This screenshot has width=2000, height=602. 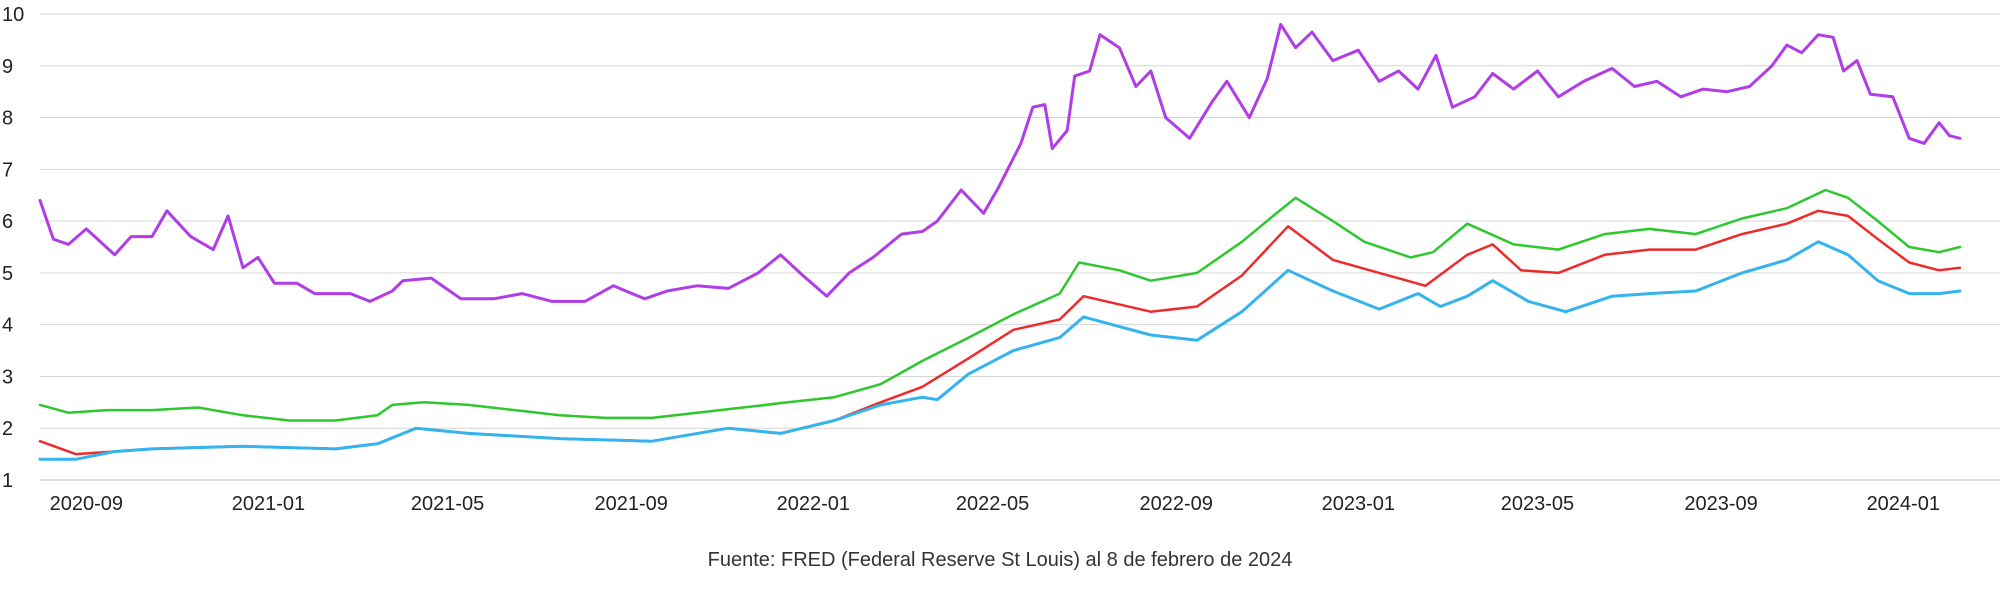 What do you see at coordinates (1537, 504) in the screenshot?
I see `x-tick-label: 2023-05` at bounding box center [1537, 504].